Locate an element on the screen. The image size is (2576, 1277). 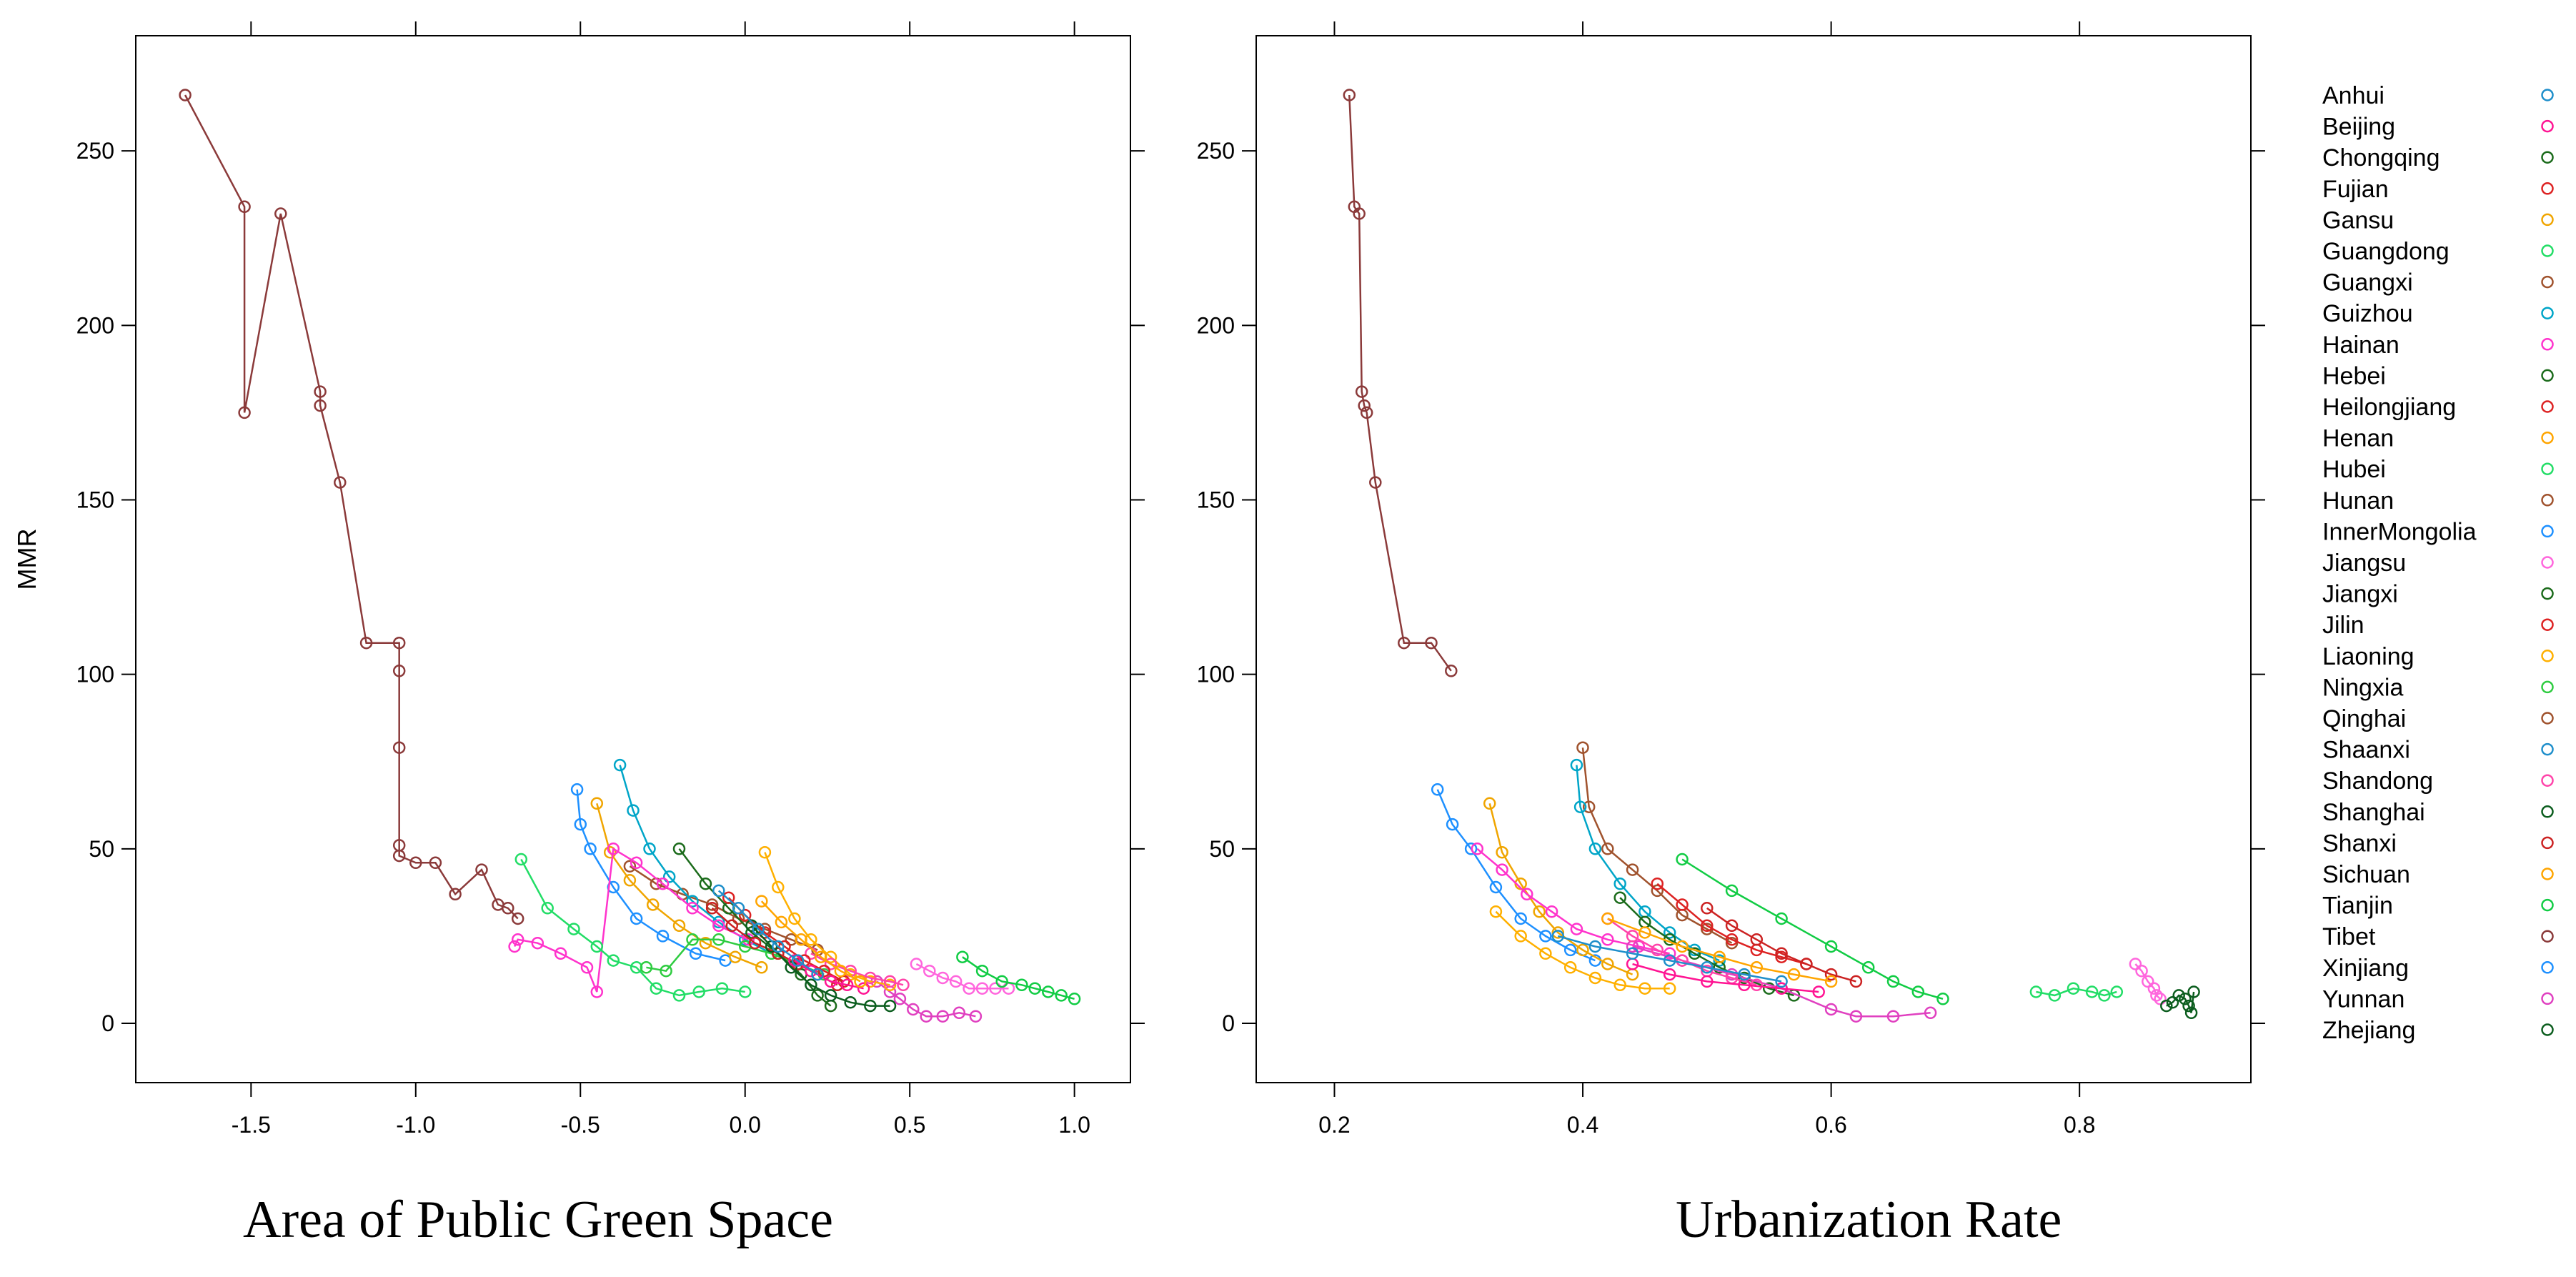
x-tick-label: -1.0 is located at coordinates (415, 1125).